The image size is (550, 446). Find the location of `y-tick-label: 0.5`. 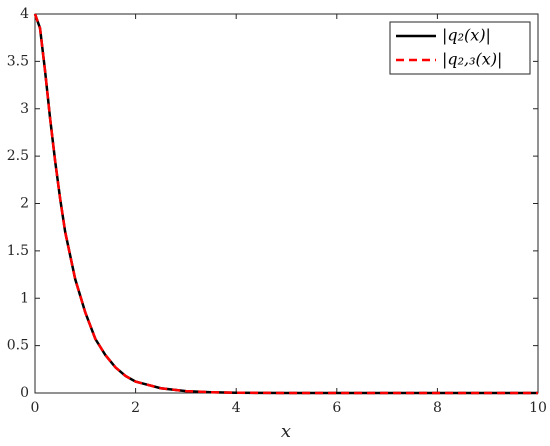

y-tick-label: 0.5 is located at coordinates (18, 346).